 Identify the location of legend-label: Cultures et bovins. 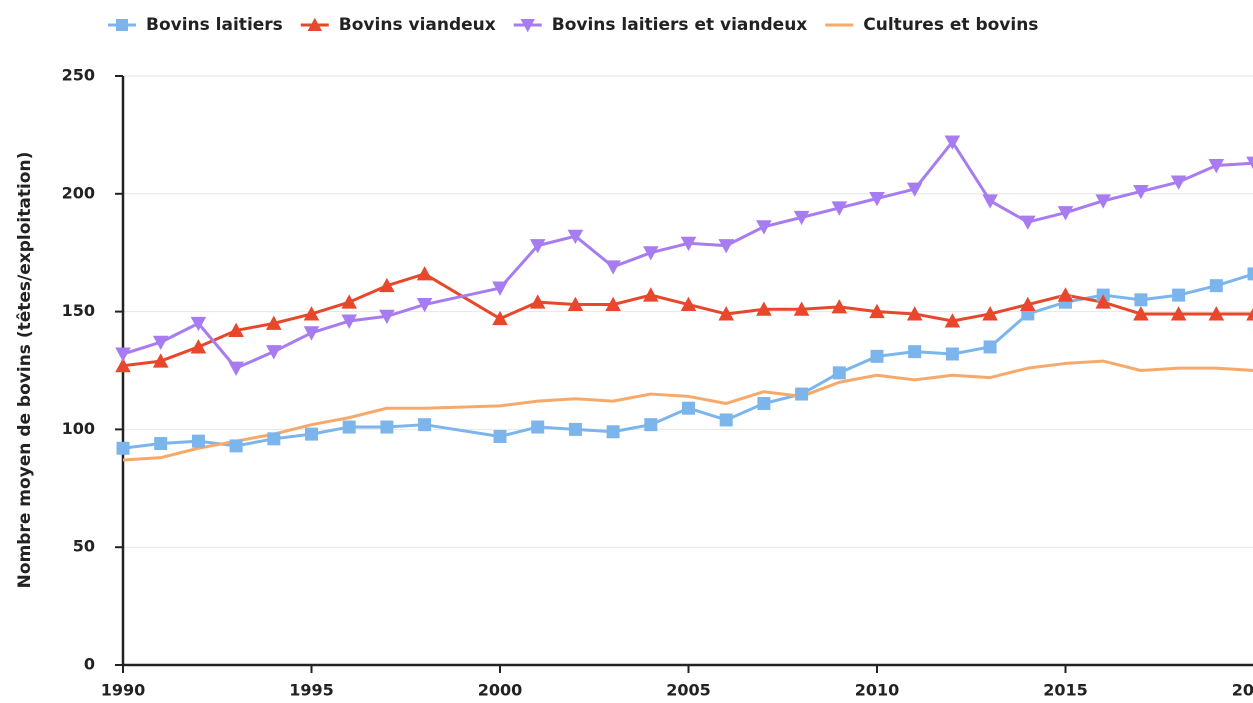
(950, 25).